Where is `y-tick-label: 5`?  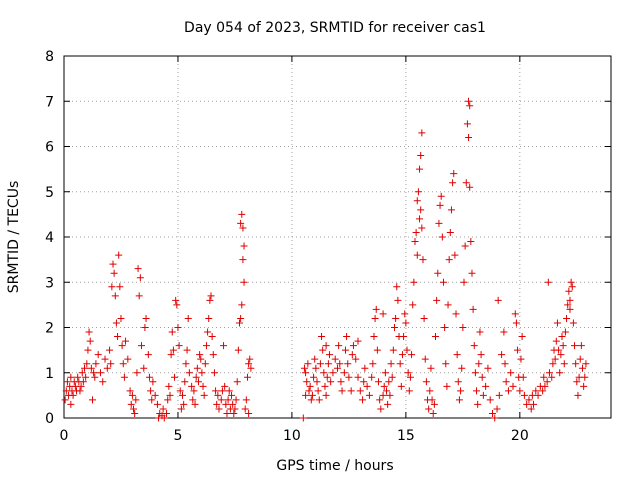
y-tick-label: 5 is located at coordinates (49, 193).